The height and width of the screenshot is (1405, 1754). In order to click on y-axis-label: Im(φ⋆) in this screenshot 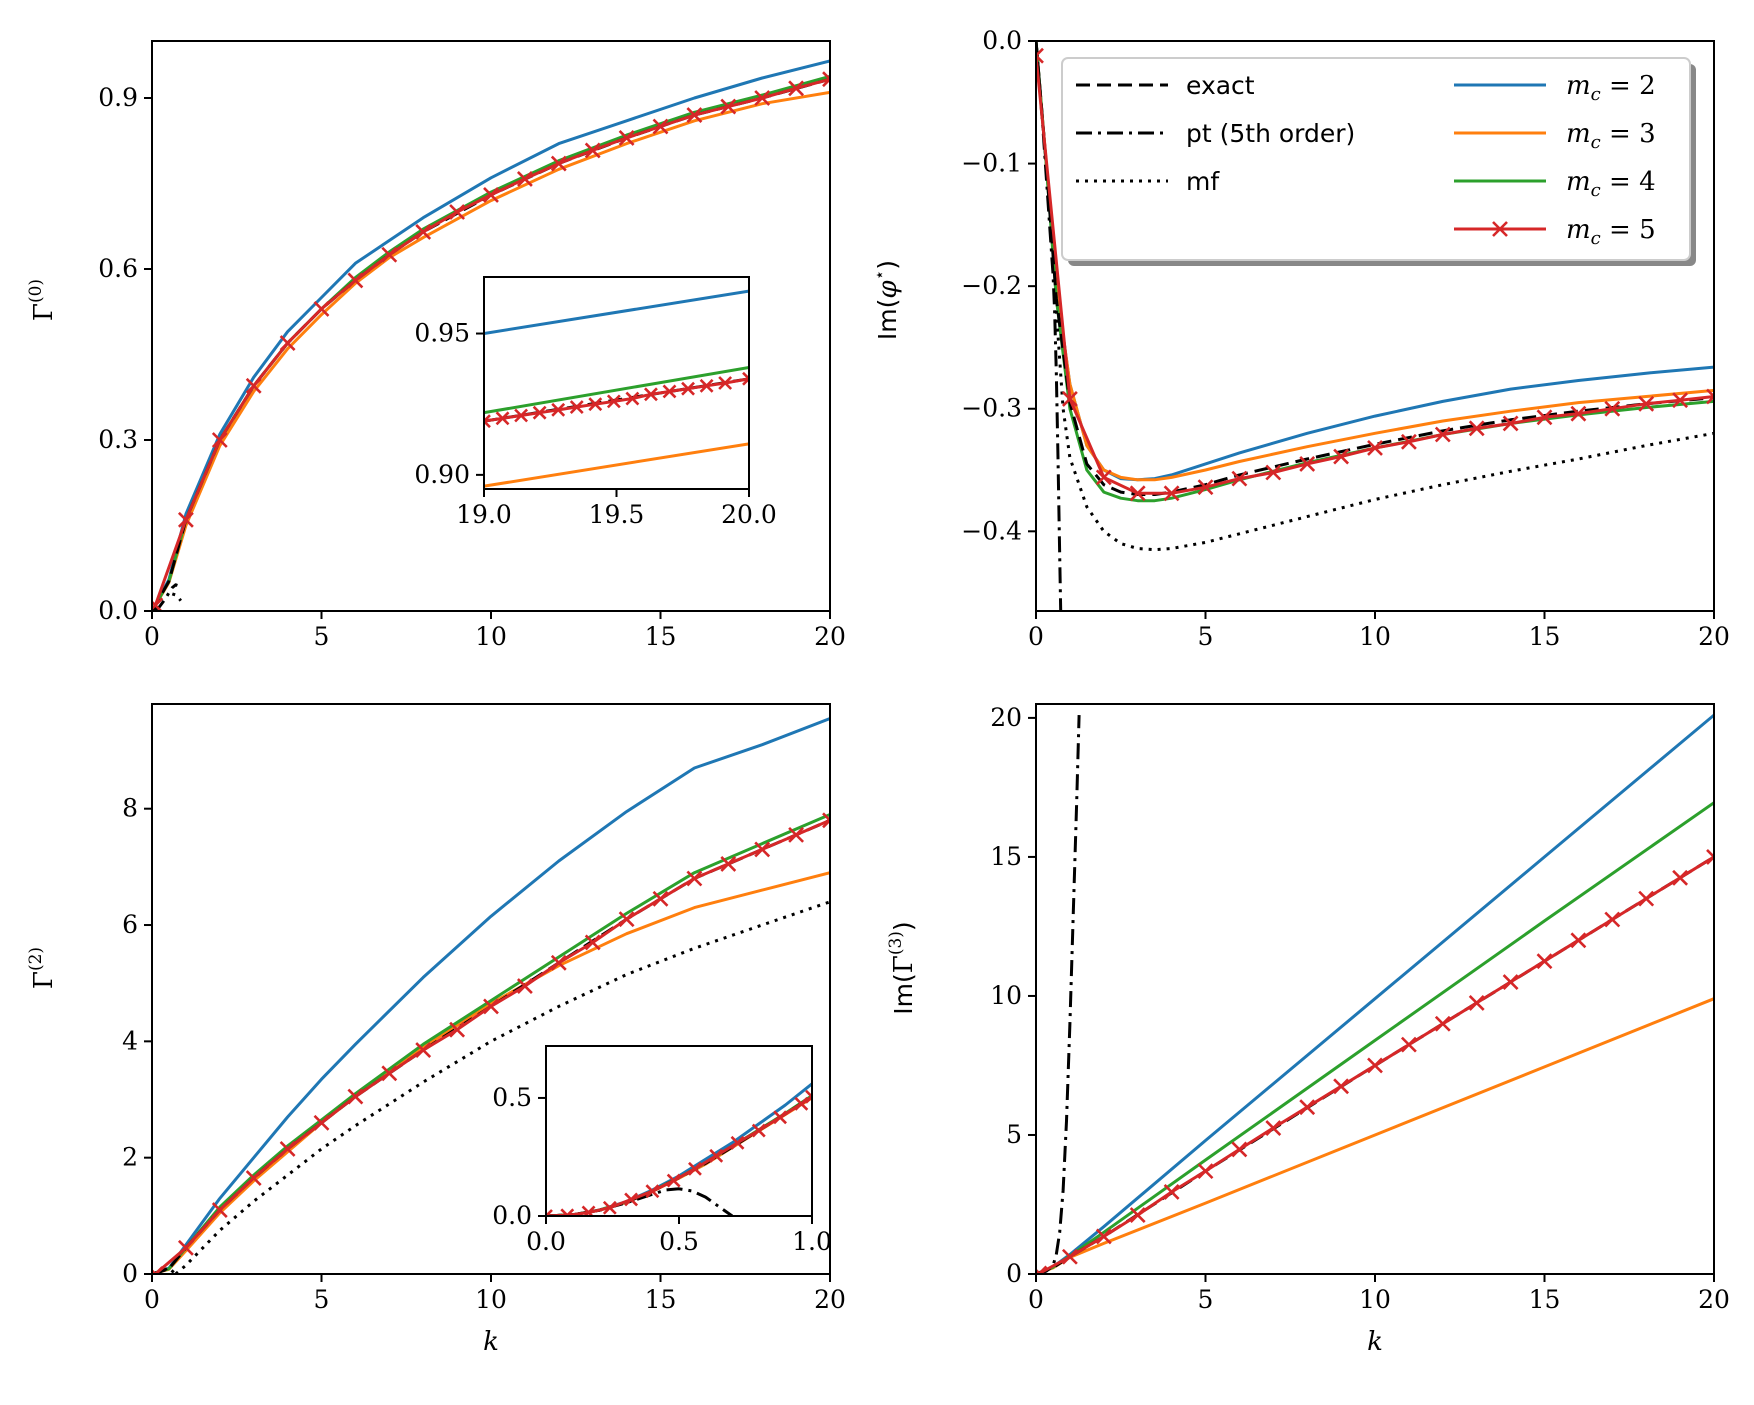, I will do `click(886, 300)`.